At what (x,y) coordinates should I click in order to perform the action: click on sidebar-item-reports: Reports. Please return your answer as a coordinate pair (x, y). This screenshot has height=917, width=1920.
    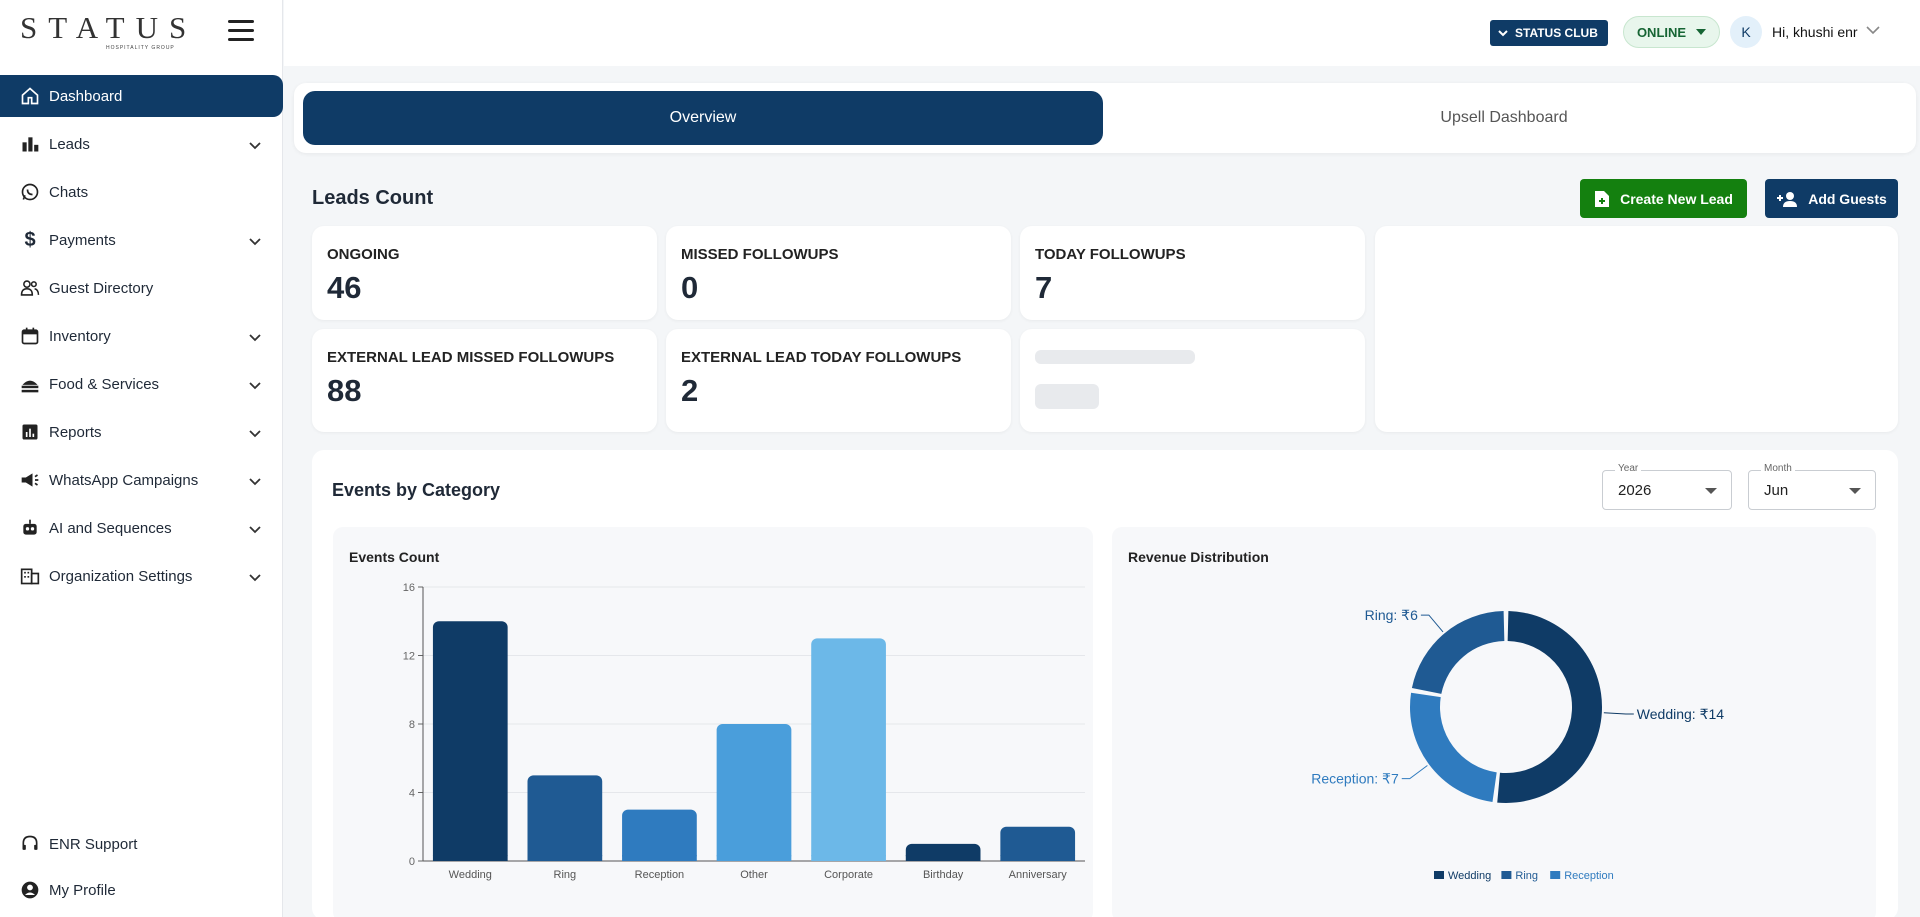
    Looking at the image, I should click on (141, 432).